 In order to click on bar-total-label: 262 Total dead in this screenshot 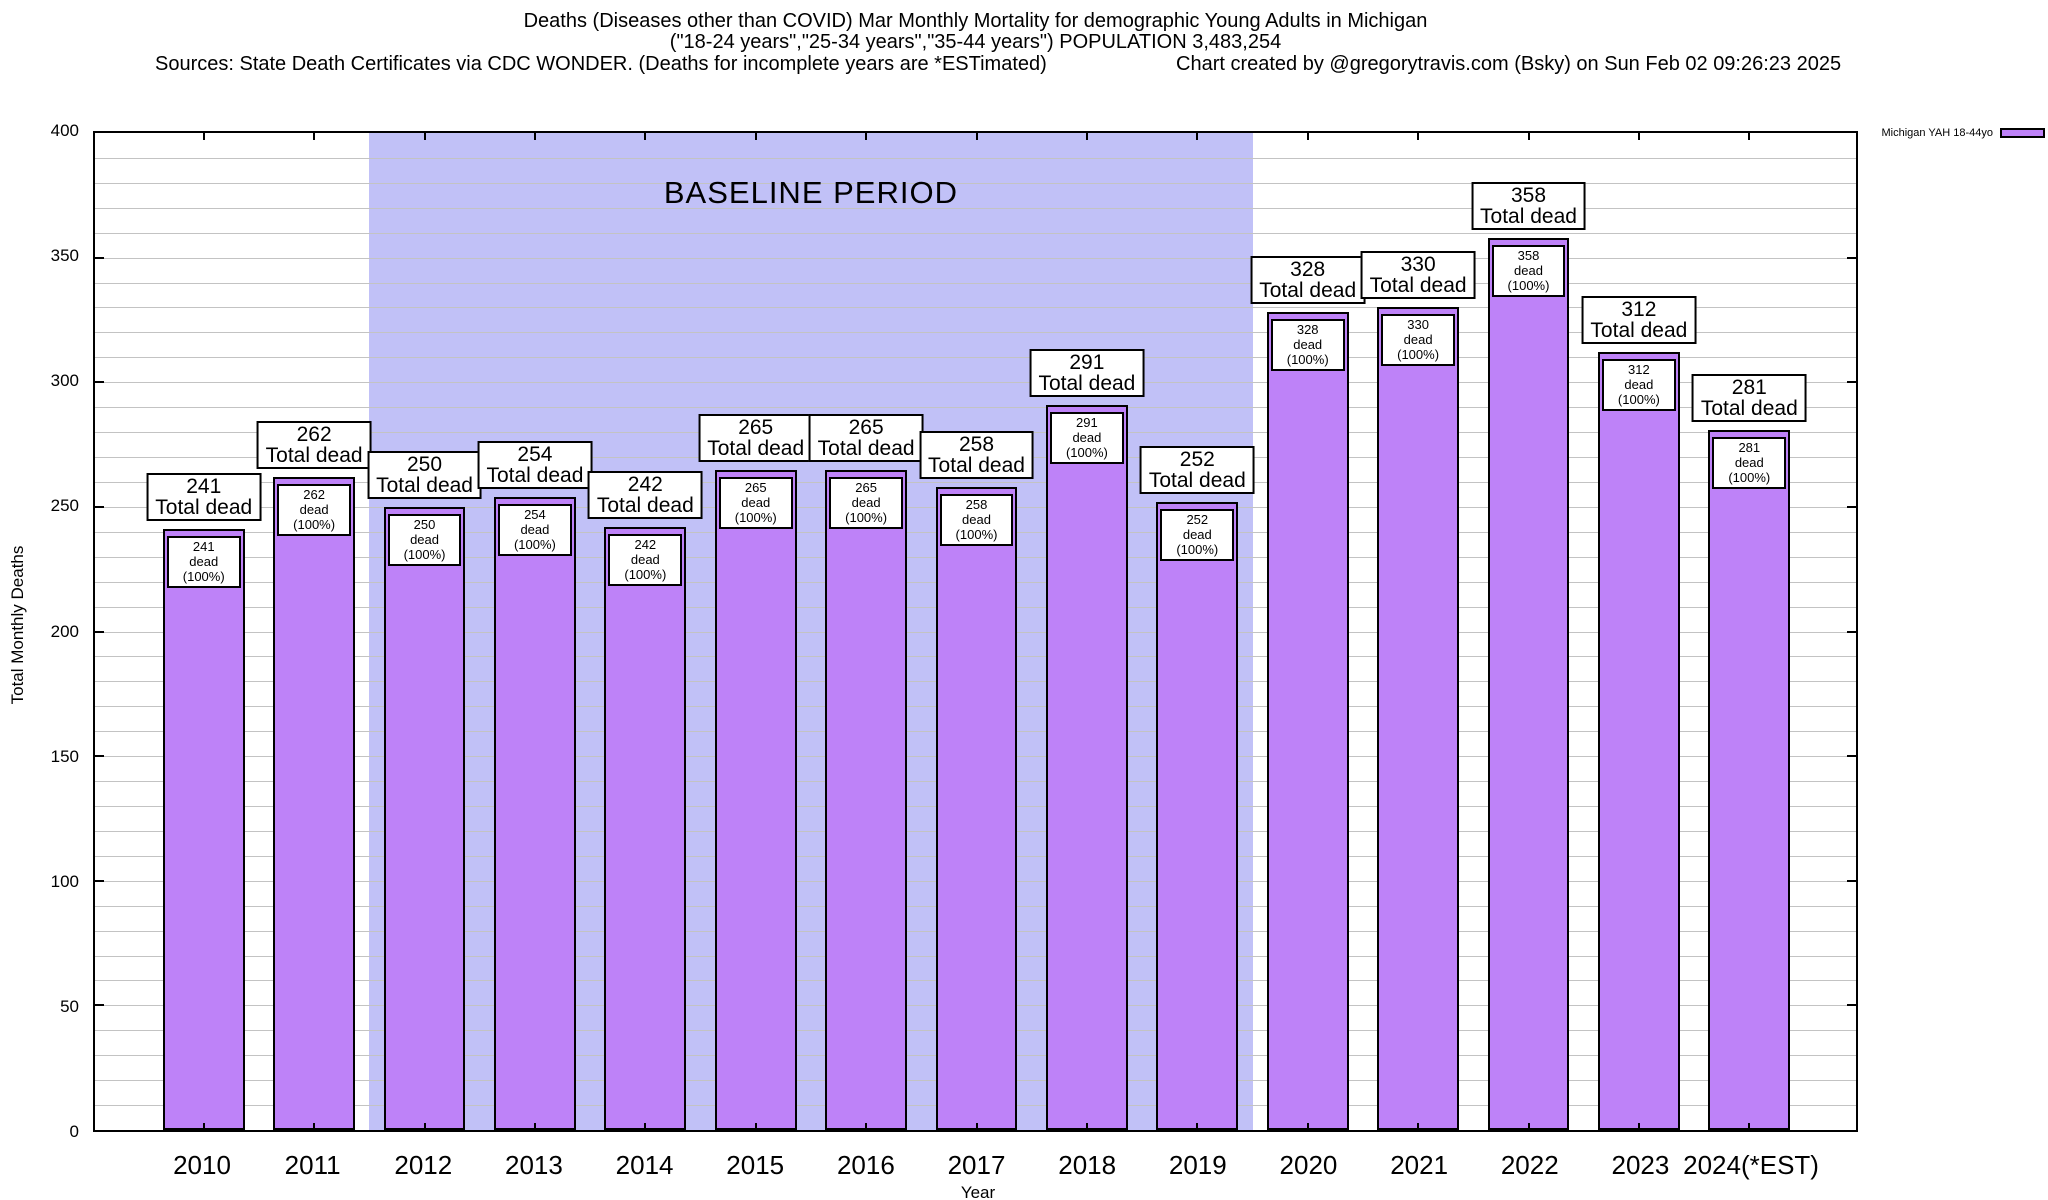, I will do `click(314, 444)`.